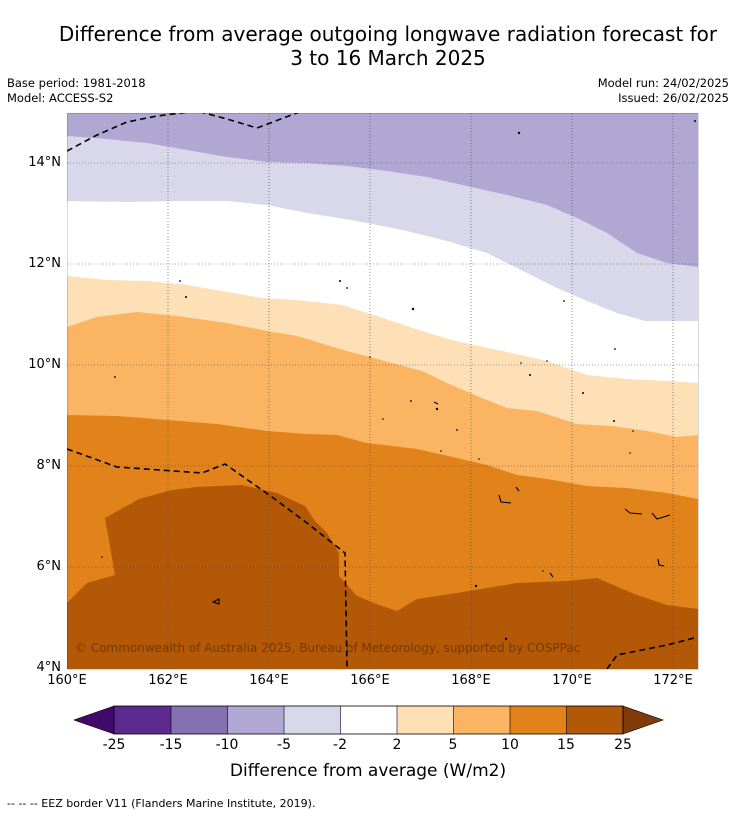 The height and width of the screenshot is (816, 736). What do you see at coordinates (572, 680) in the screenshot?
I see `x-tick-170e: 170°E` at bounding box center [572, 680].